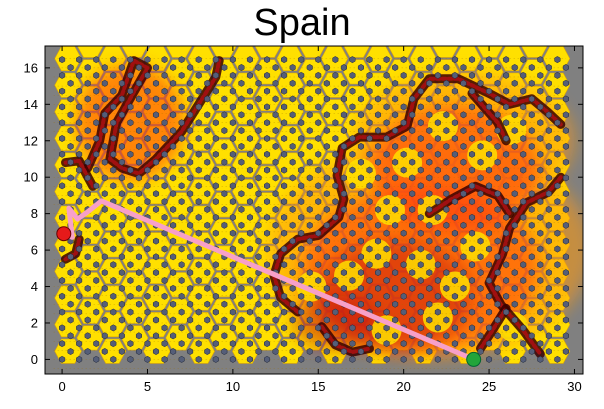  Describe the element at coordinates (268, 98) in the screenshot. I see `hex-tile` at that location.